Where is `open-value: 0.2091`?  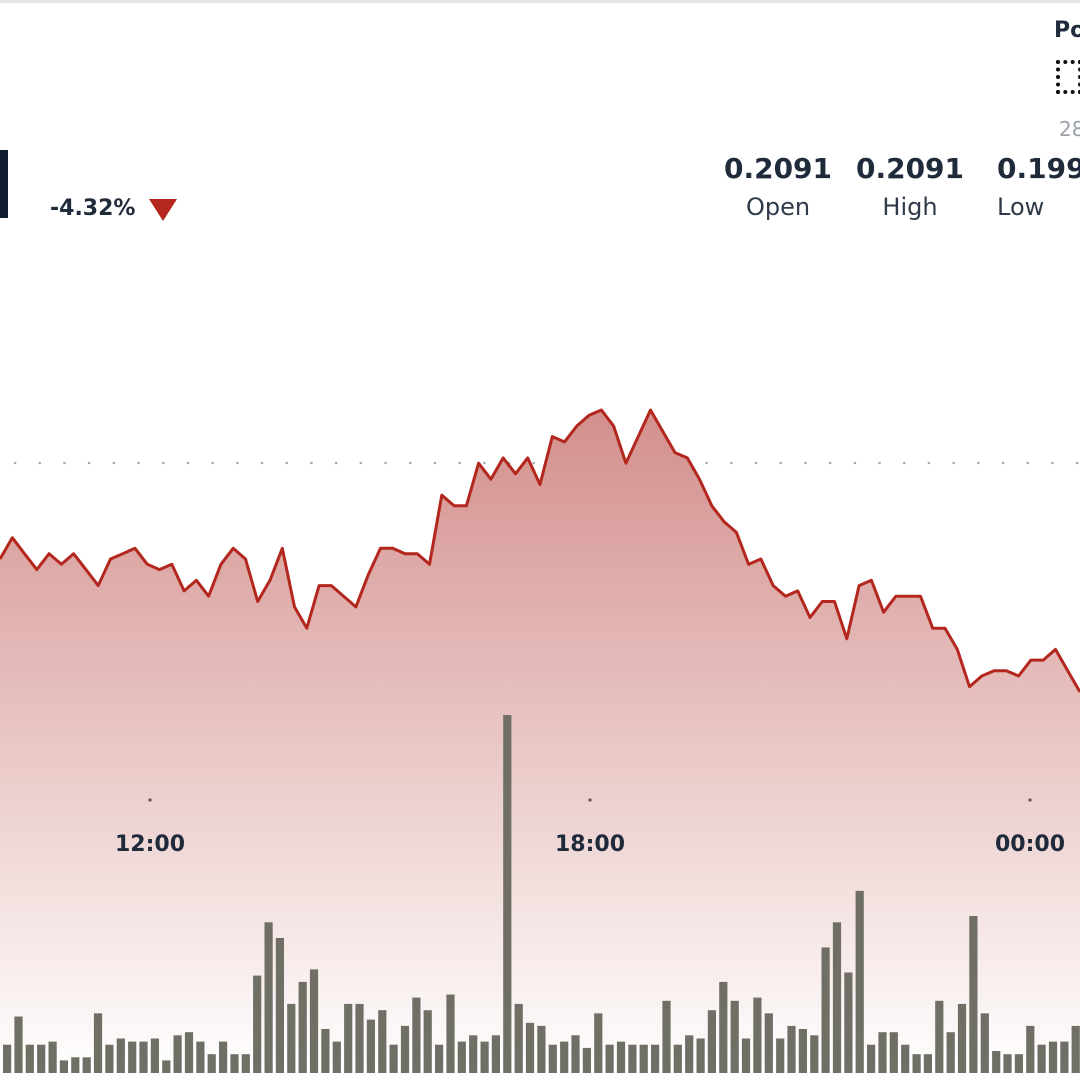
open-value: 0.2091 is located at coordinates (778, 168).